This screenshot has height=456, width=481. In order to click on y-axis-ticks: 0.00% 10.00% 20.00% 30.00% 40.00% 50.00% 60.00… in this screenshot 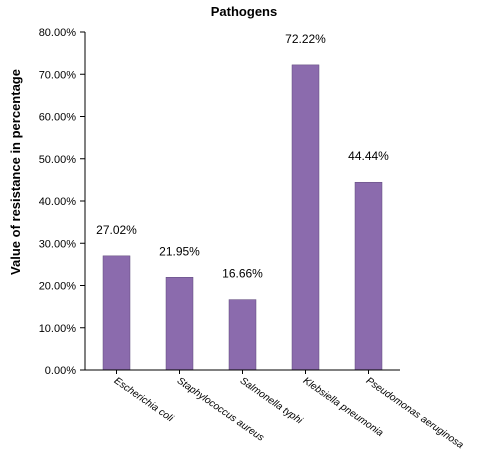, I will do `click(62, 202)`.